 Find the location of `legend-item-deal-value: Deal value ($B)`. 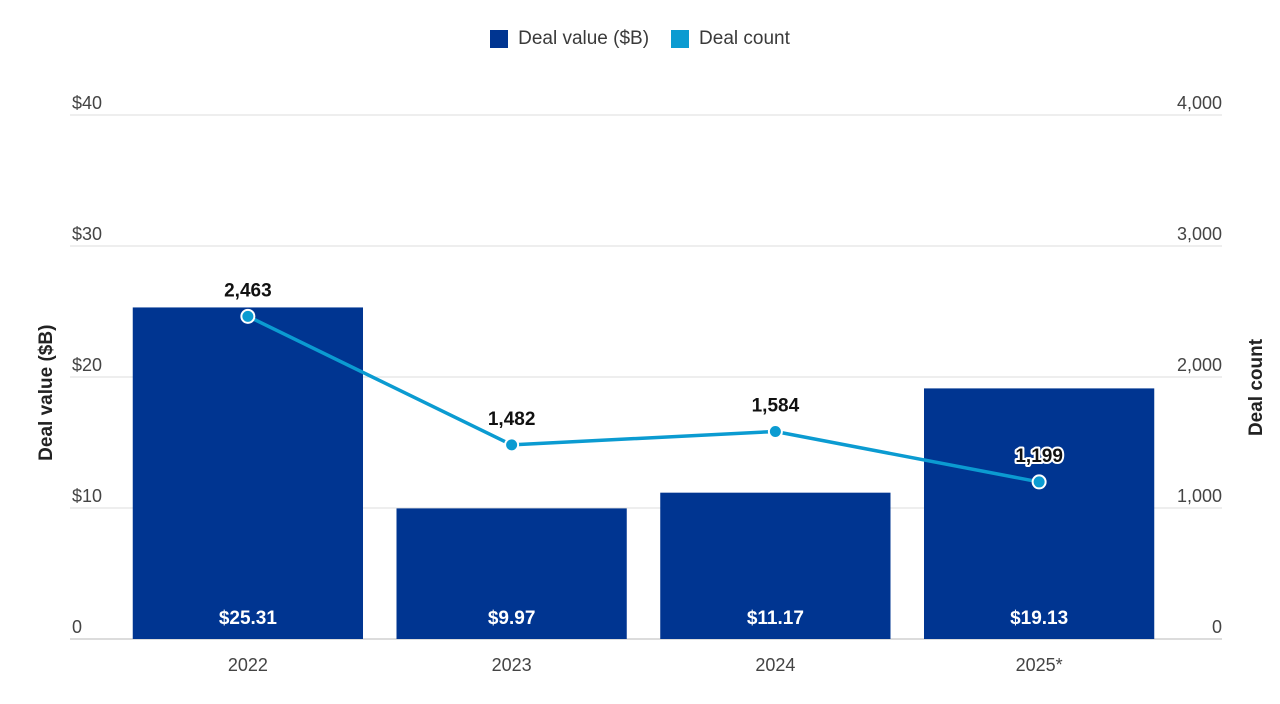

legend-item-deal-value: Deal value ($B) is located at coordinates (569, 39).